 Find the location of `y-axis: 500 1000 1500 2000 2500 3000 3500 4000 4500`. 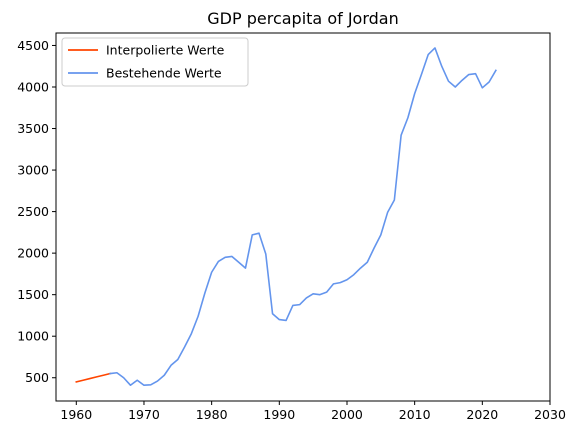

y-axis: 500 1000 1500 2000 2500 3000 3500 4000 4500 is located at coordinates (36, 211).